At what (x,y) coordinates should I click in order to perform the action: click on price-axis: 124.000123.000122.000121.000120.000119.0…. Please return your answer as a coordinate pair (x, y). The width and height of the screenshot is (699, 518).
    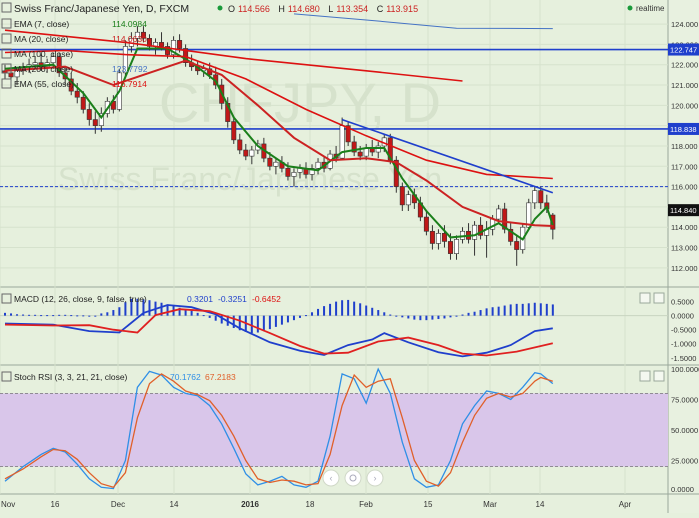
    Looking at the image, I should click on (683, 146).